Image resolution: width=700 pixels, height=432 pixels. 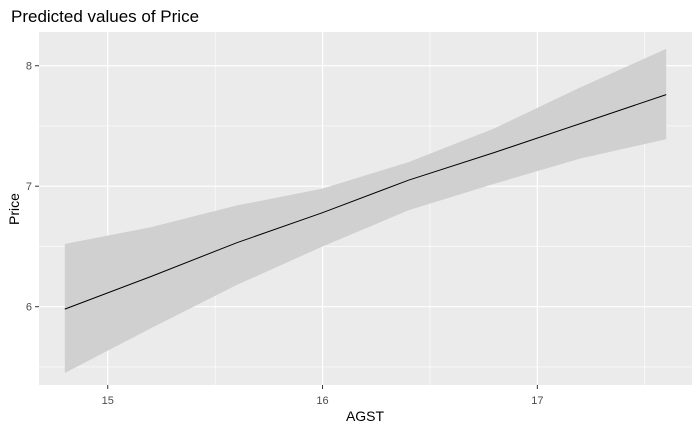 I want to click on x-tick-label: 15, so click(x=108, y=401).